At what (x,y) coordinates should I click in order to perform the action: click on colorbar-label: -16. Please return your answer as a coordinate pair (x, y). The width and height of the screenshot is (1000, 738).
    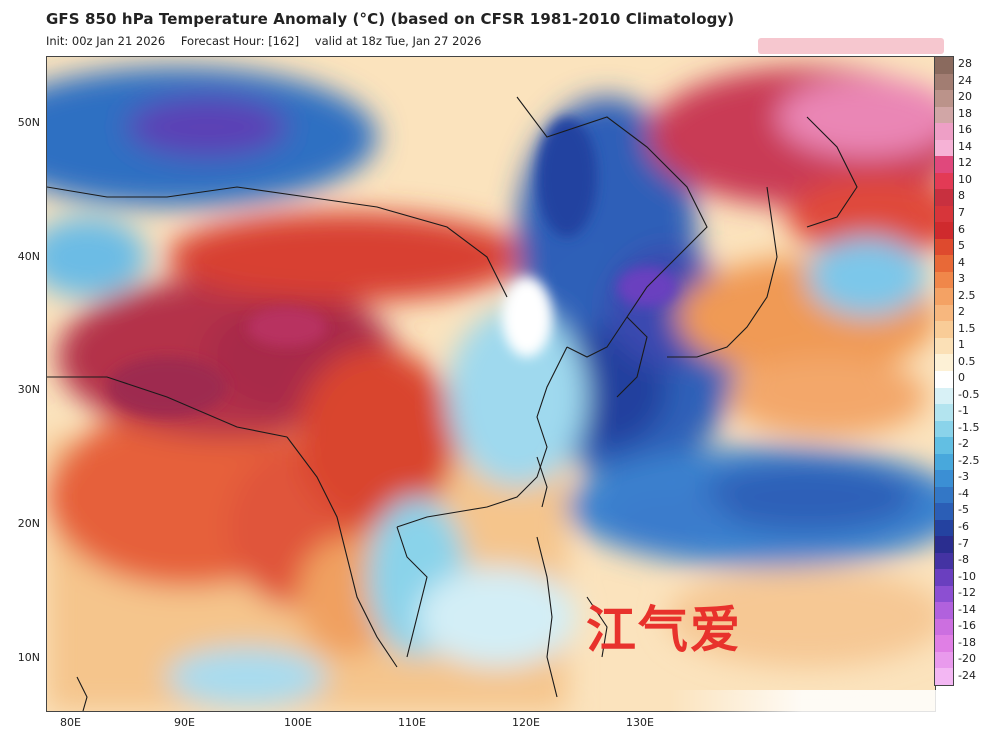
    Looking at the image, I should click on (967, 626).